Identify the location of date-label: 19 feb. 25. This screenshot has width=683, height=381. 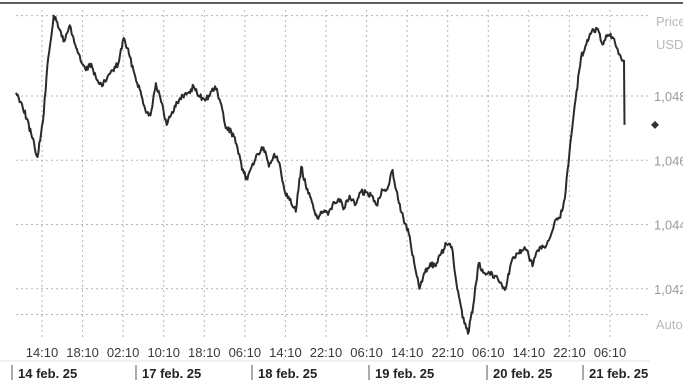
(404, 373).